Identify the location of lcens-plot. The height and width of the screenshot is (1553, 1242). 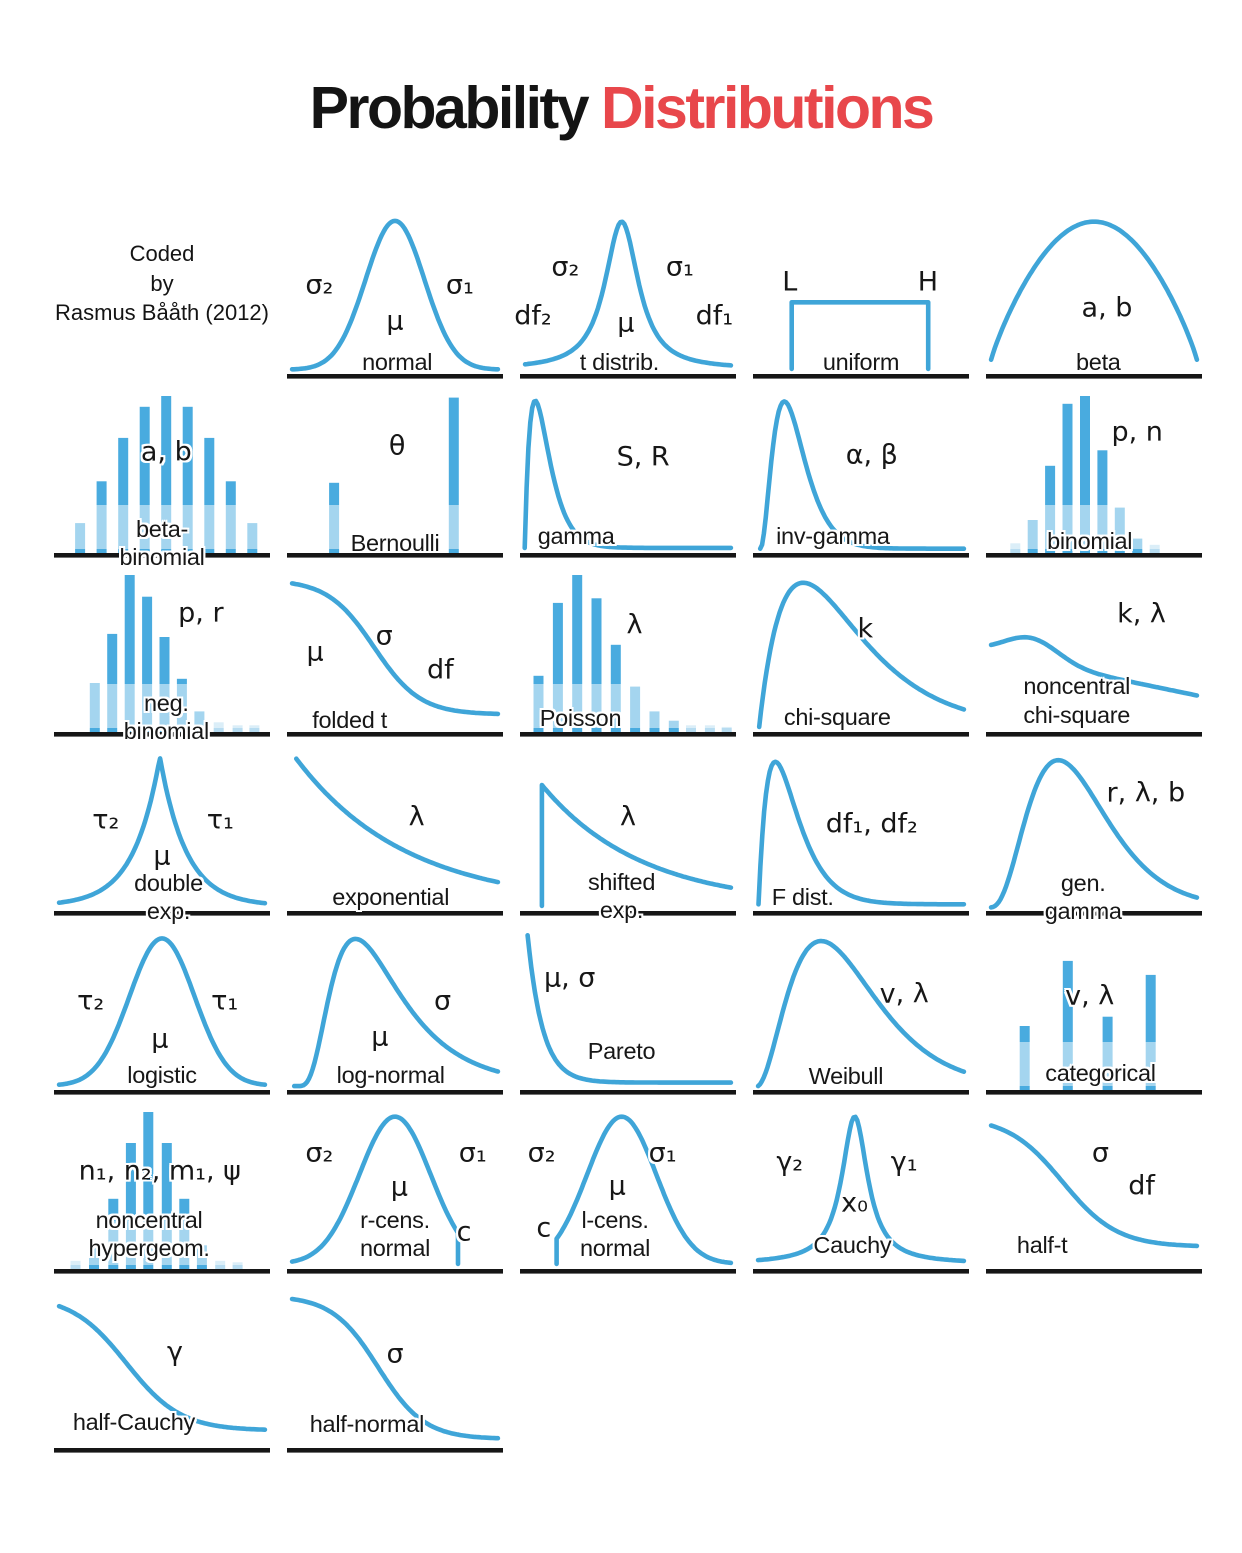
(628, 1194).